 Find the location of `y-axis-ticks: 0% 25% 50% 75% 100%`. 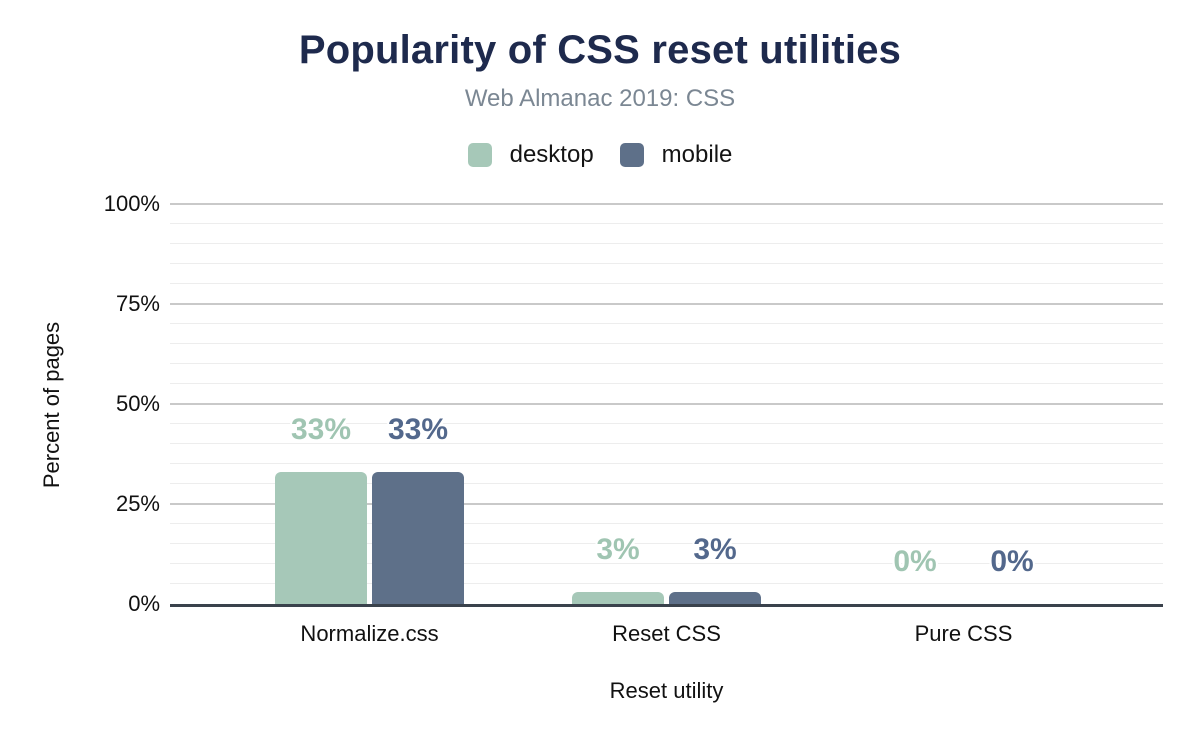

y-axis-ticks: 0% 25% 50% 75% 100% is located at coordinates (80, 403).